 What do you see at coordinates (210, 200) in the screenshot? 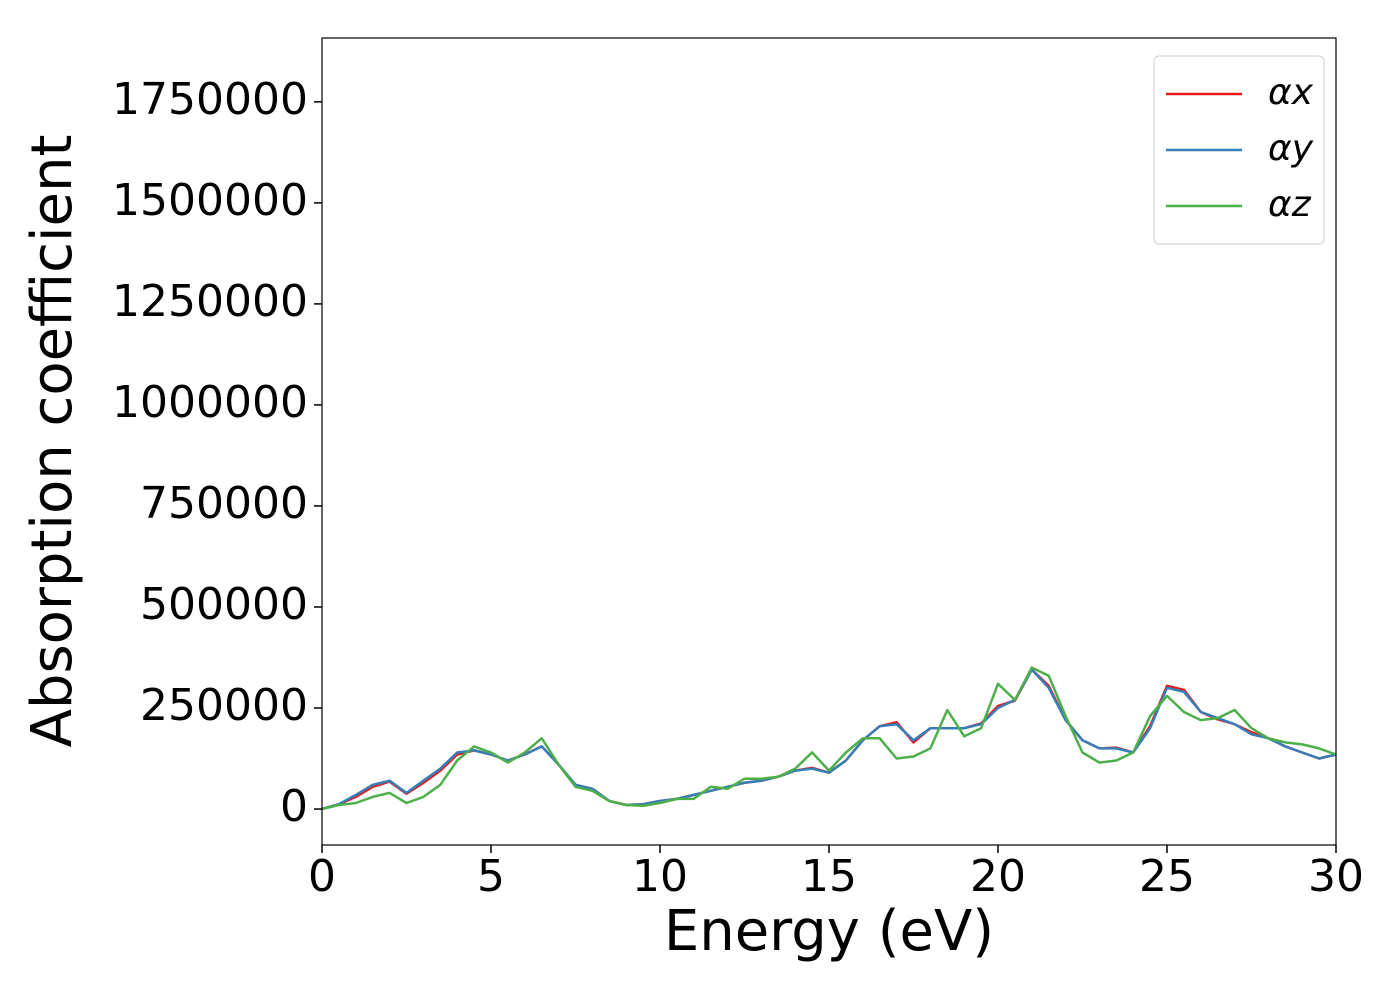
I see `y-tick-label: 1500000` at bounding box center [210, 200].